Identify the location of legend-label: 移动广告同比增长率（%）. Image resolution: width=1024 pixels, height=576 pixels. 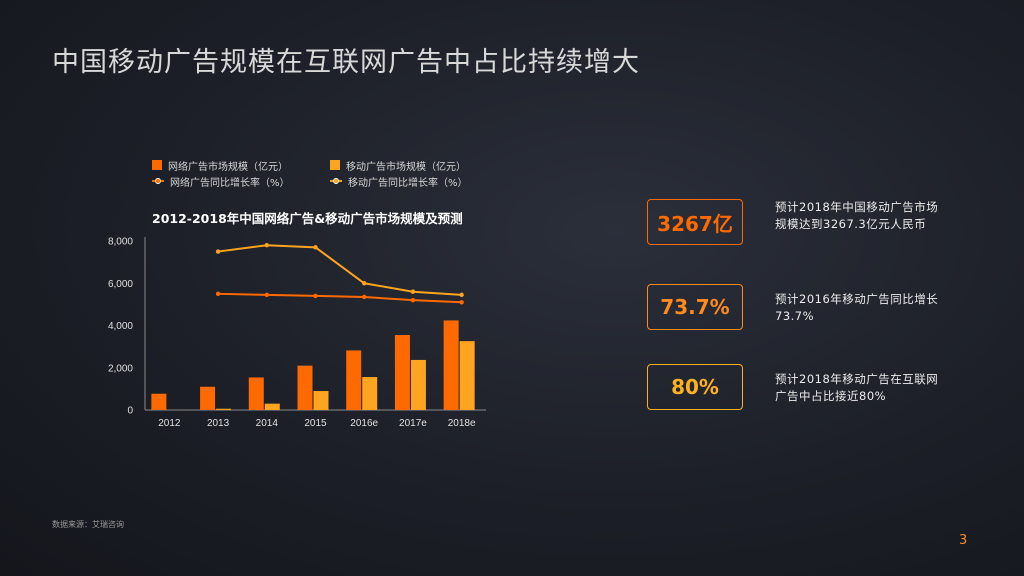
(408, 183).